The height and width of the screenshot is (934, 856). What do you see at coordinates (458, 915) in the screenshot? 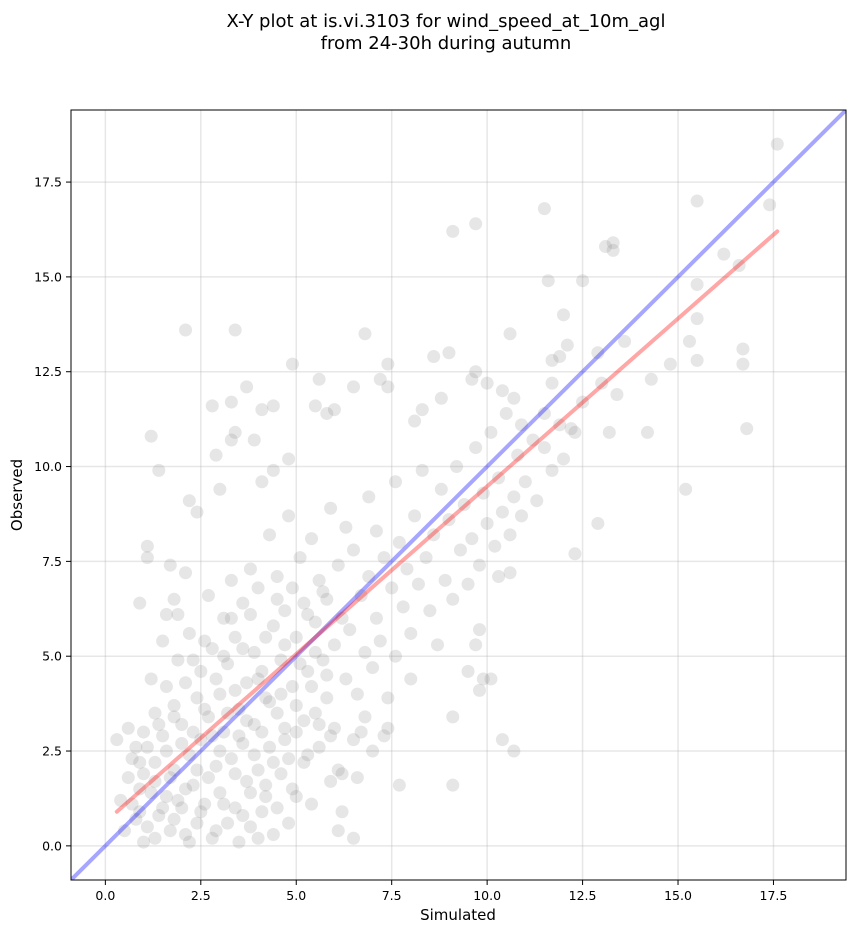
I see `x-axis-label: Simulated` at bounding box center [458, 915].